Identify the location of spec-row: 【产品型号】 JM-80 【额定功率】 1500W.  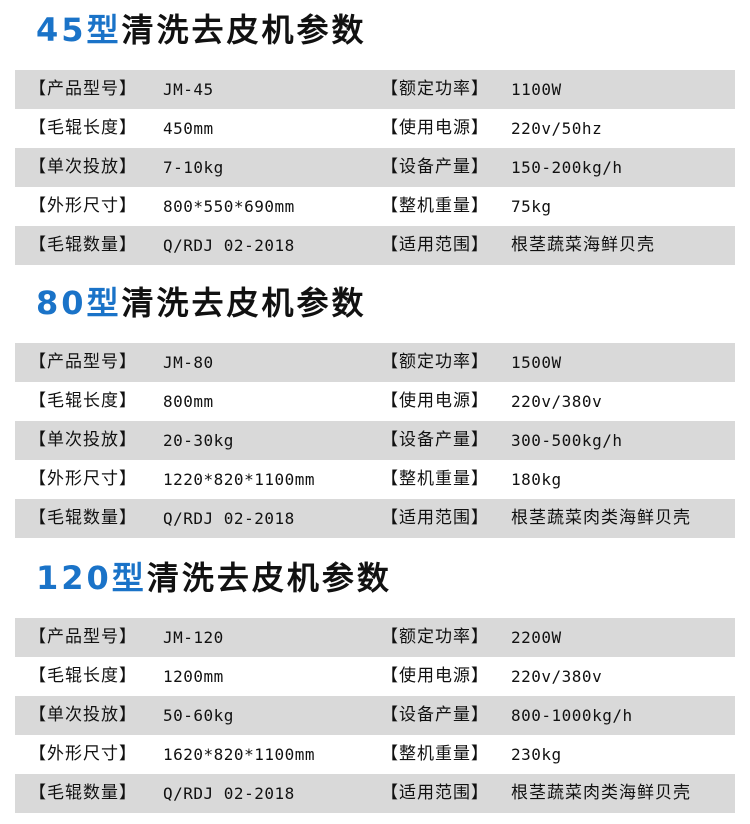
(375, 362).